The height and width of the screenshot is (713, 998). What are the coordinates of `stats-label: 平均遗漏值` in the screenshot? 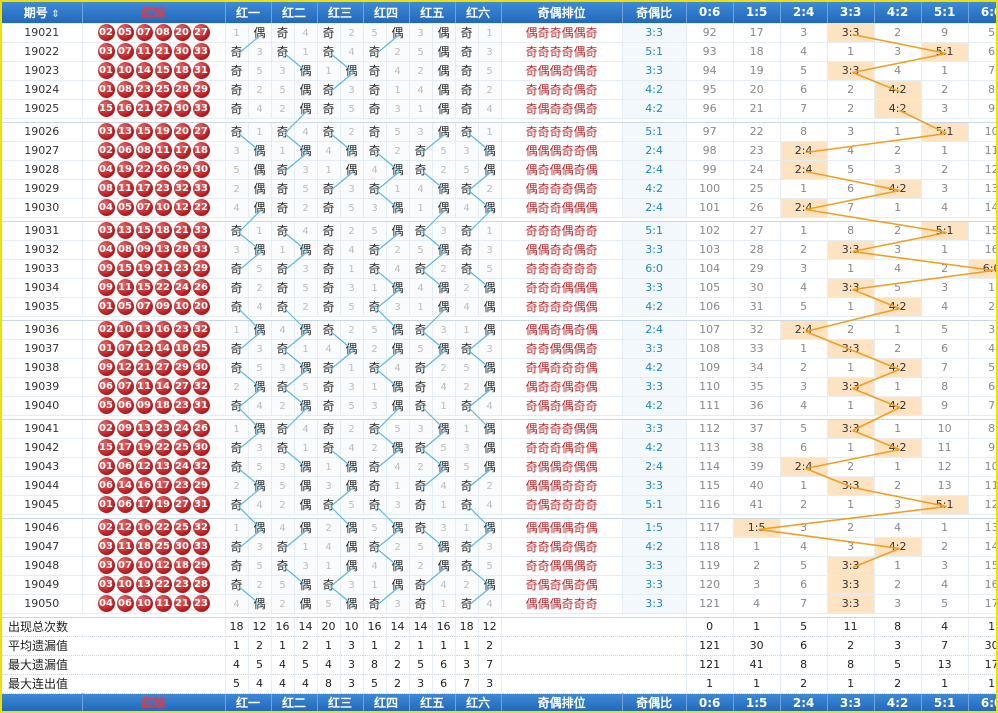 It's located at (114, 646).